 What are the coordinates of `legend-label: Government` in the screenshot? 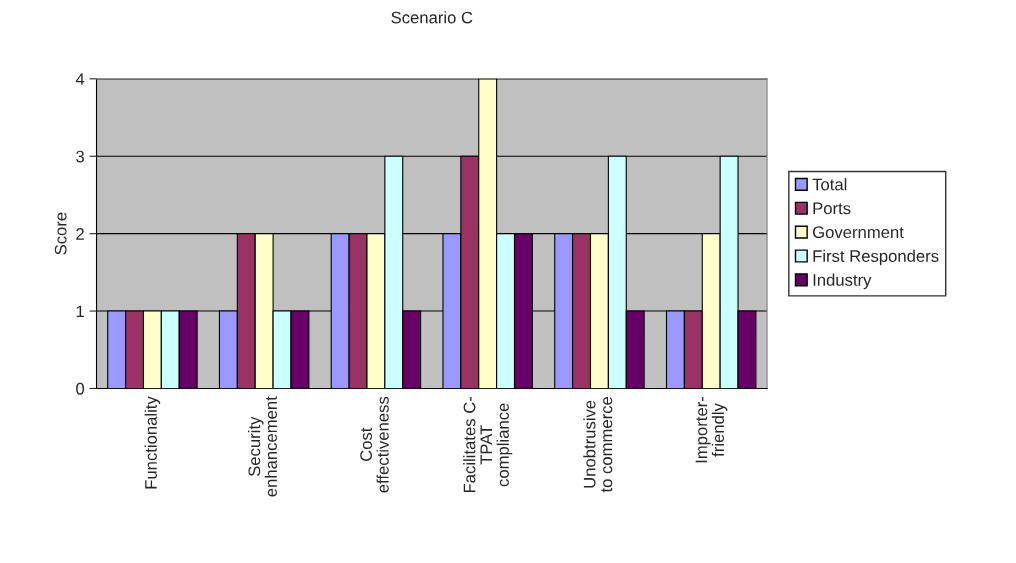 It's located at (858, 232).